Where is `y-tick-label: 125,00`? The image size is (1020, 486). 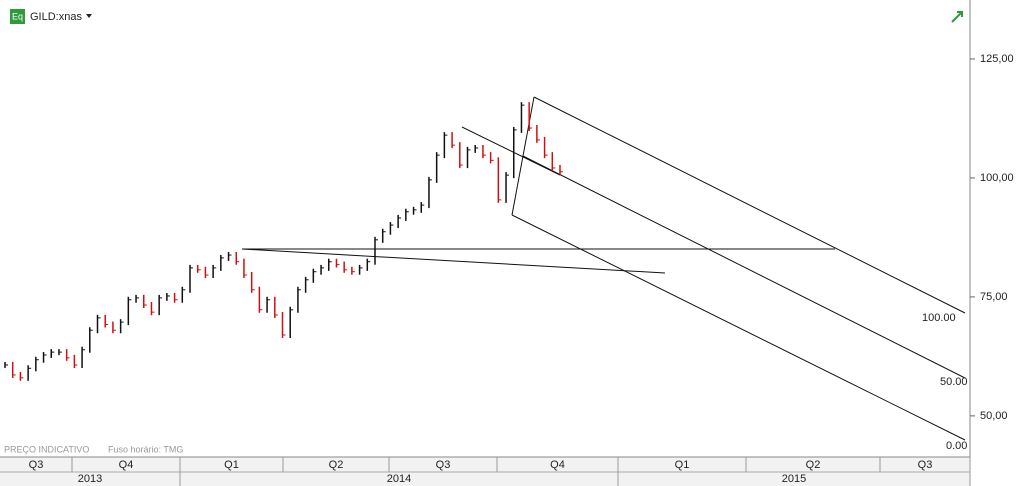
y-tick-label: 125,00 is located at coordinates (997, 59).